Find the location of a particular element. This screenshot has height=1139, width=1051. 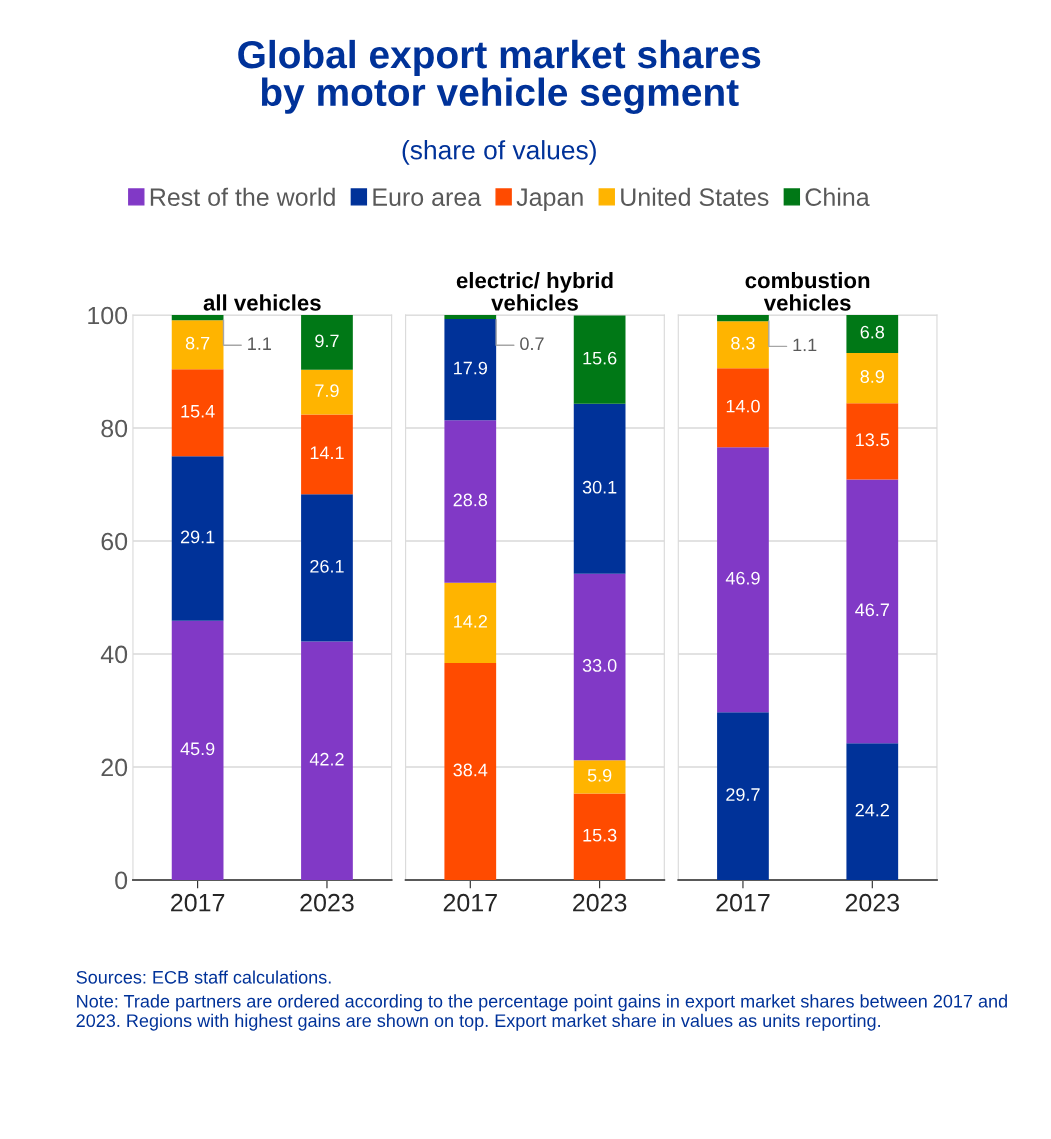

data-label: 8.3 is located at coordinates (743, 343).